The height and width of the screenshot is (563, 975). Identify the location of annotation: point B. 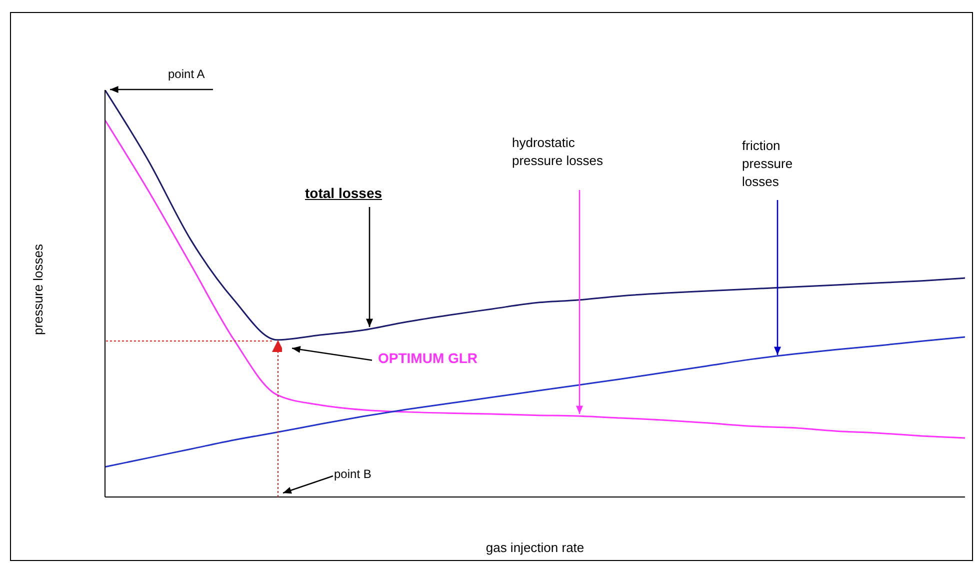
(353, 474).